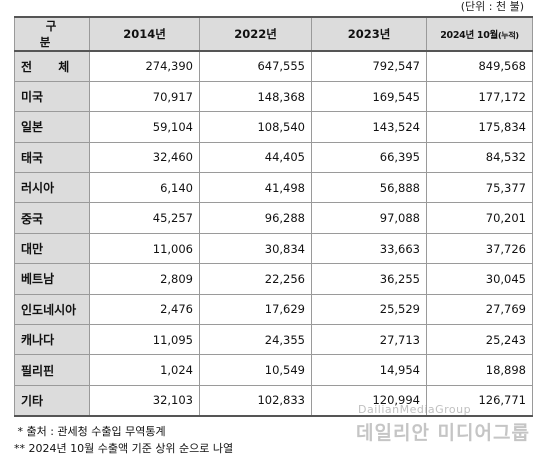  What do you see at coordinates (144, 127) in the screenshot?
I see `value-2014-cell: 59,104` at bounding box center [144, 127].